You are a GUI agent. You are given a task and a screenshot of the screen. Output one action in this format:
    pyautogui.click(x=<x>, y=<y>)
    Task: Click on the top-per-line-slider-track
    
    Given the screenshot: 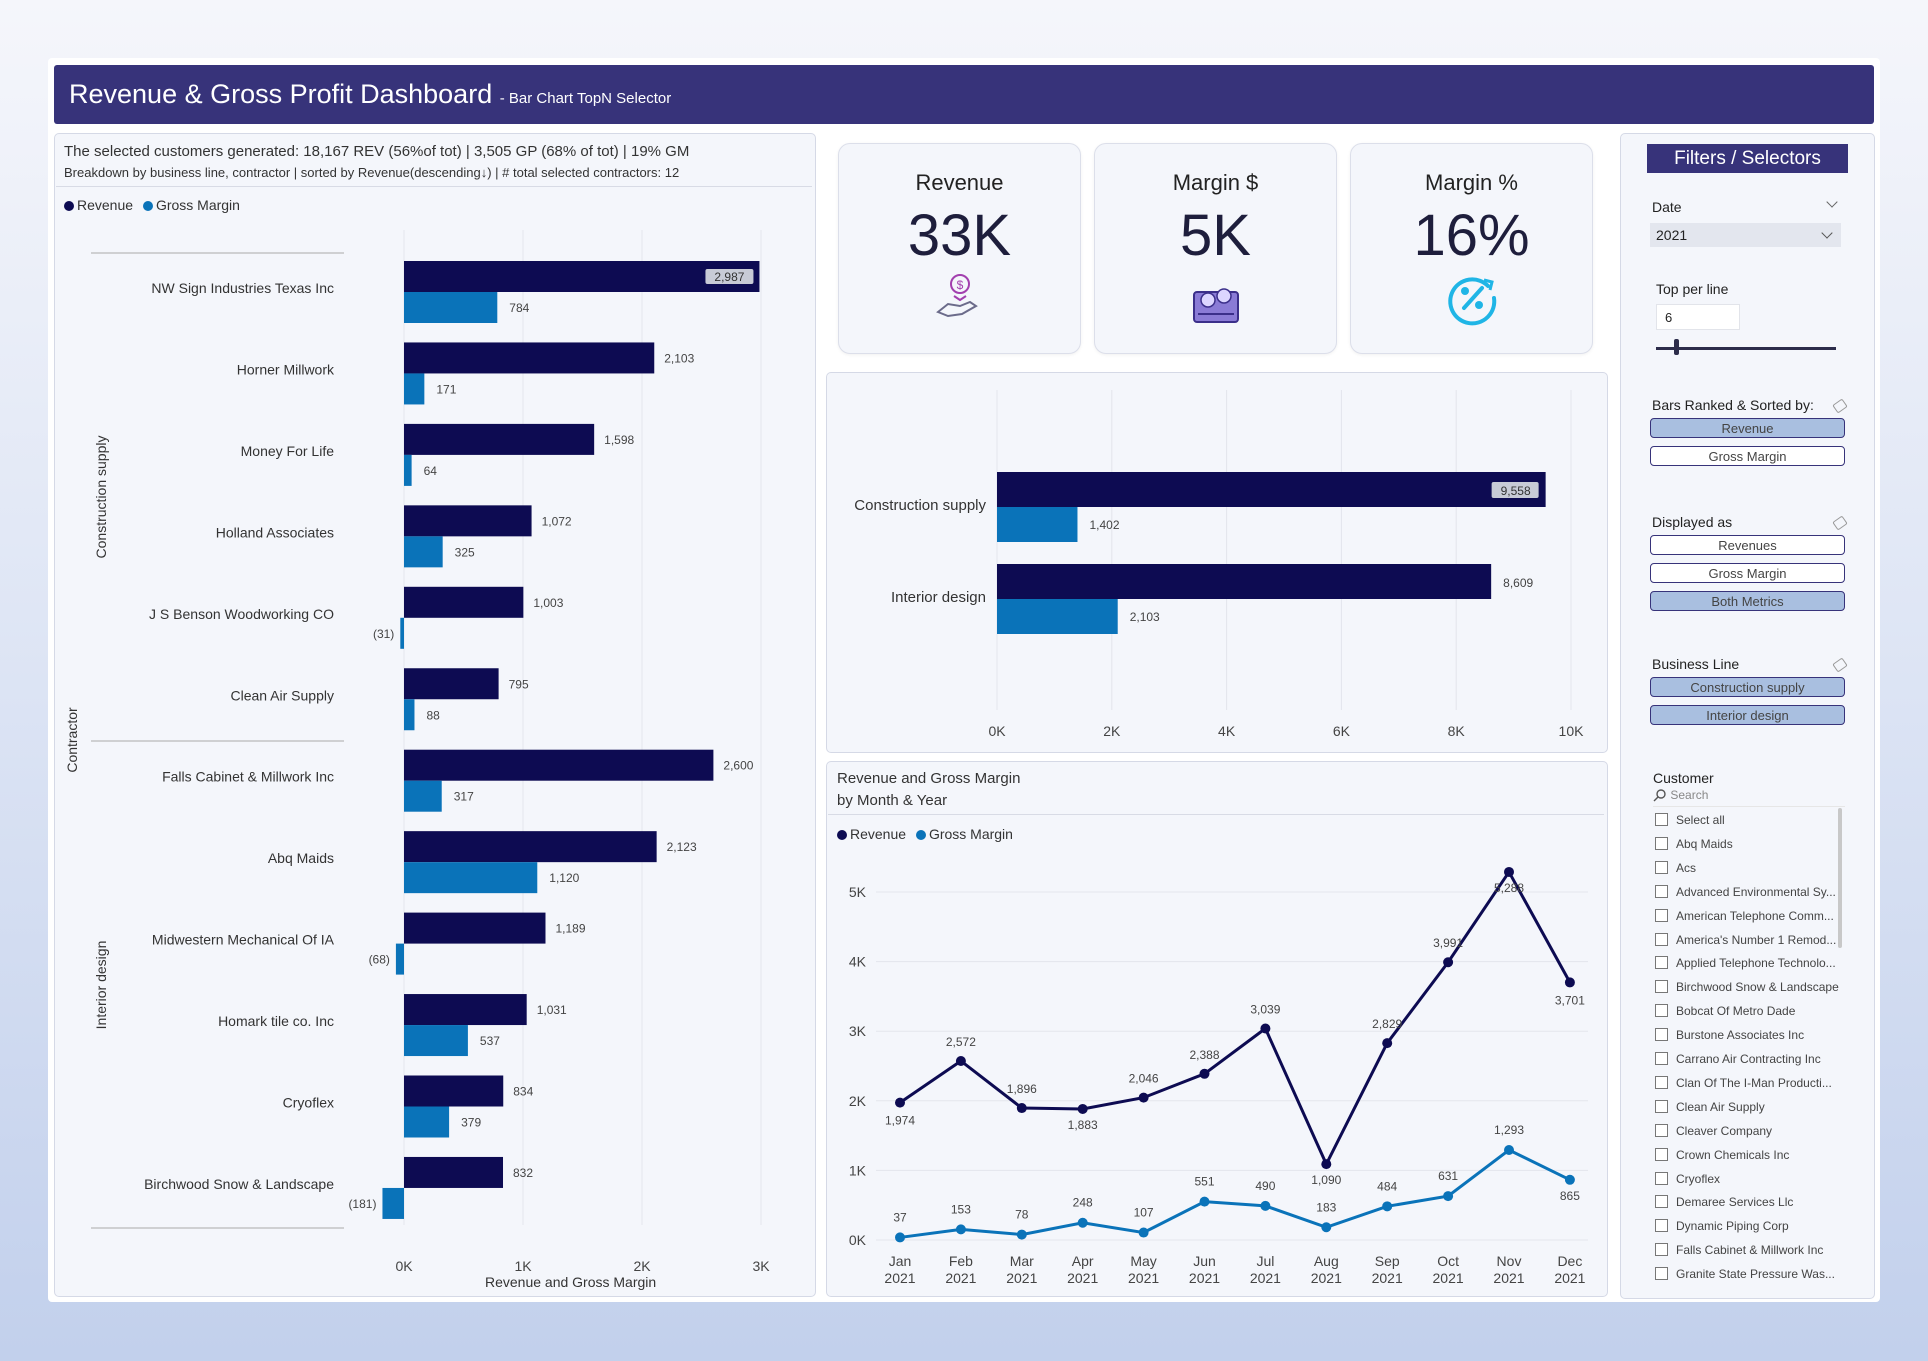 What is the action you would take?
    pyautogui.click(x=1746, y=348)
    